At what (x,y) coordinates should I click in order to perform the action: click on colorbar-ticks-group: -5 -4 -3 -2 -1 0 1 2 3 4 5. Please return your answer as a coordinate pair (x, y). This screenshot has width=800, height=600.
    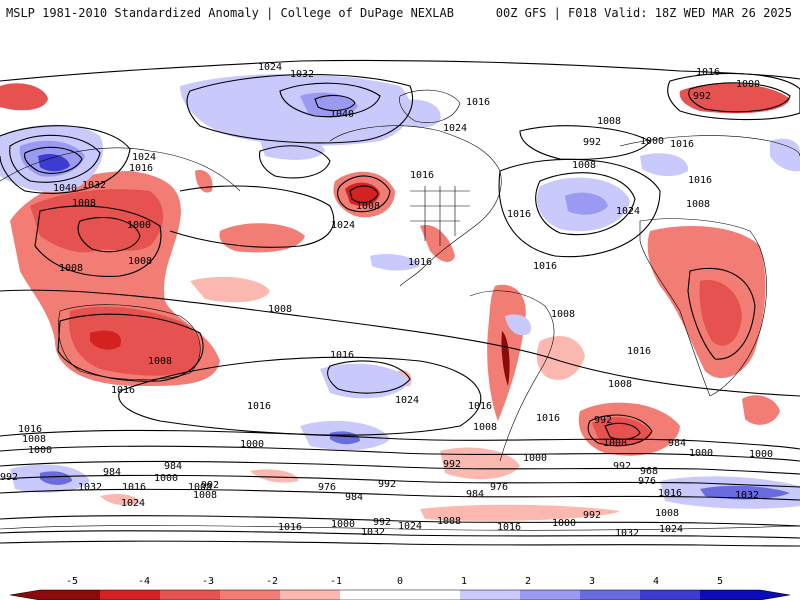
    Looking at the image, I should click on (394, 581).